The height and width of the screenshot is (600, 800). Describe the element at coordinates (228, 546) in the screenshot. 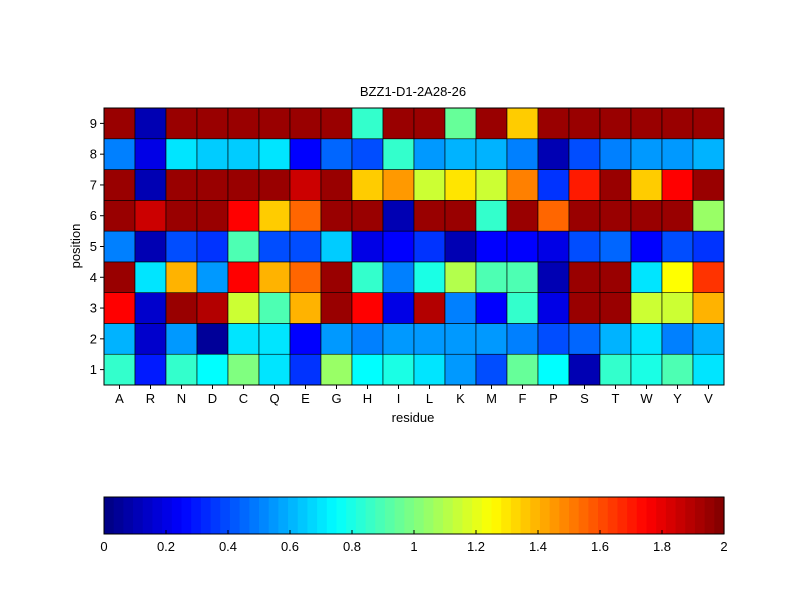

I see `colorbar-tick-label: 0.4` at that location.